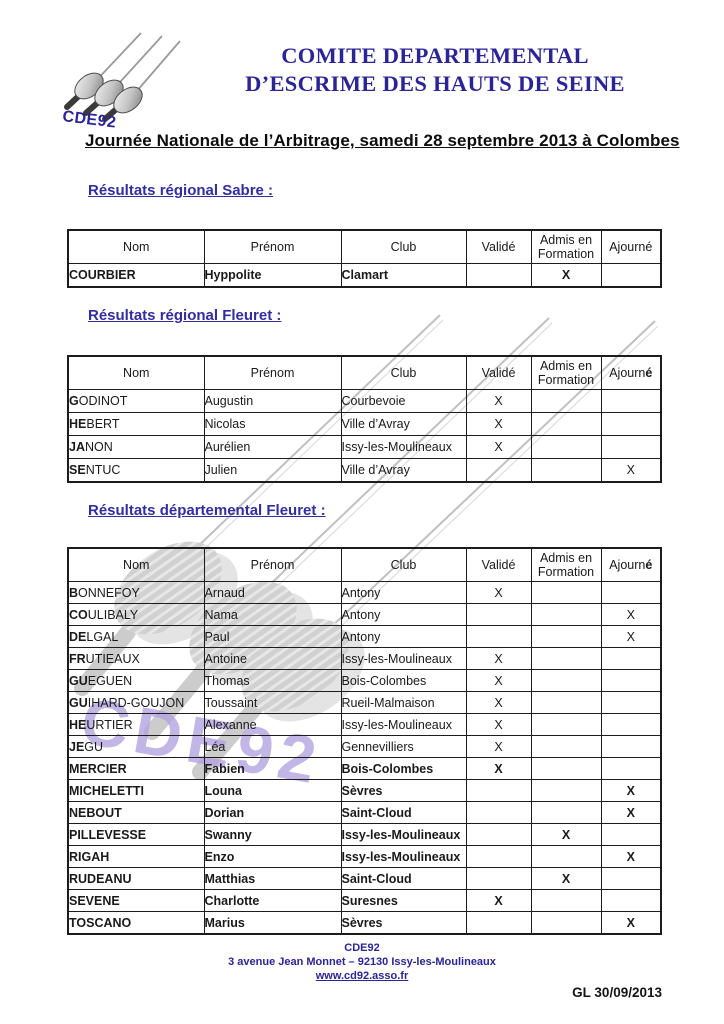  Describe the element at coordinates (272, 900) in the screenshot. I see `cell-prenom: Charlotte` at that location.